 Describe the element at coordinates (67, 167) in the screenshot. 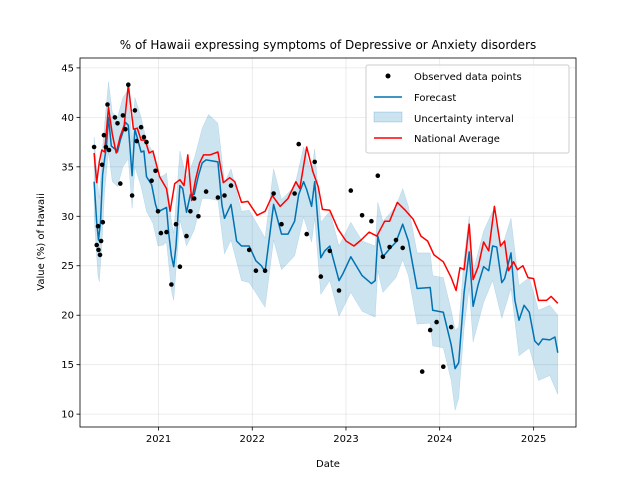

I see `y-tick-label: 35` at that location.